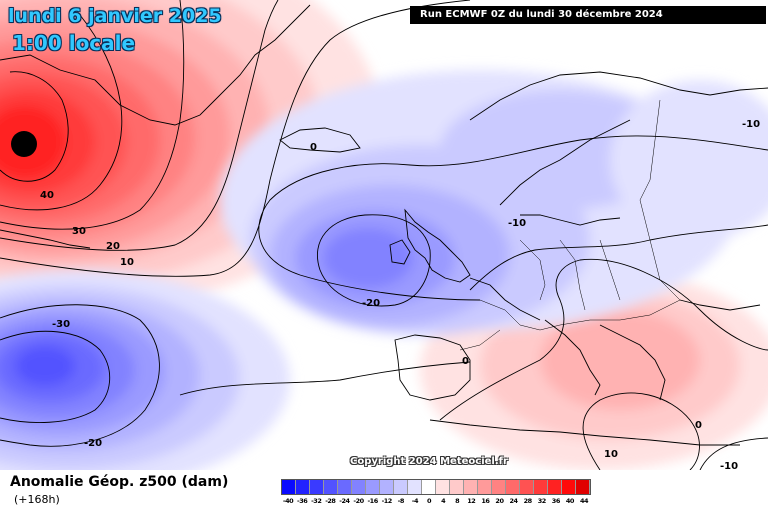 This screenshot has width=768, height=512. What do you see at coordinates (514, 501) in the screenshot?
I see `legend-label: 24` at bounding box center [514, 501].